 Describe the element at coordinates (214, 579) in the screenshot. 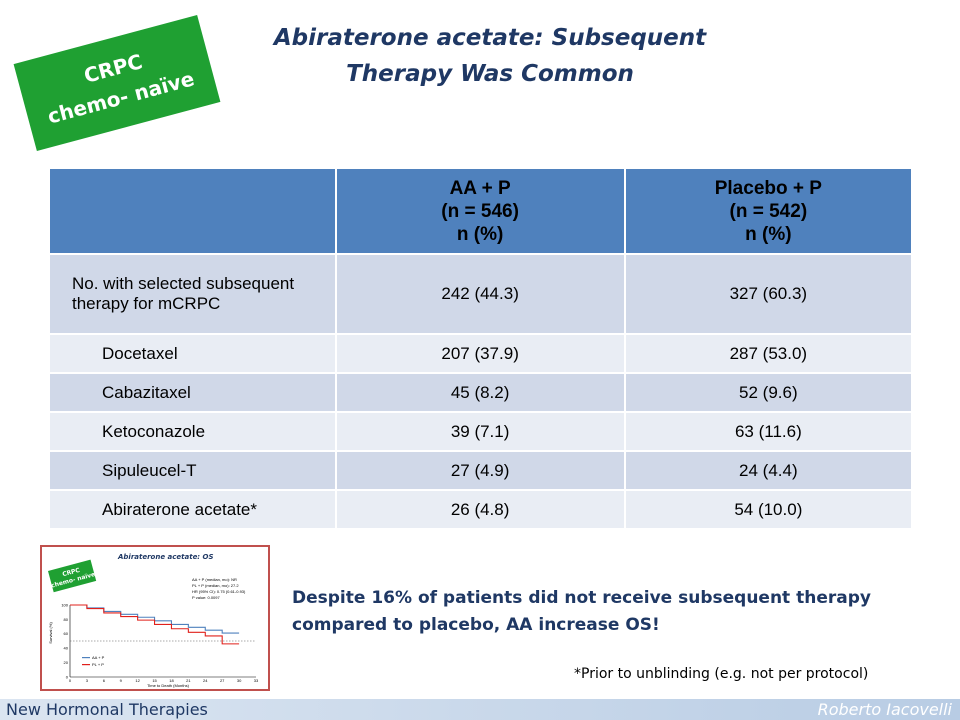

I see `thumb-stat-1: AA + P (median, mo): NR` at that location.